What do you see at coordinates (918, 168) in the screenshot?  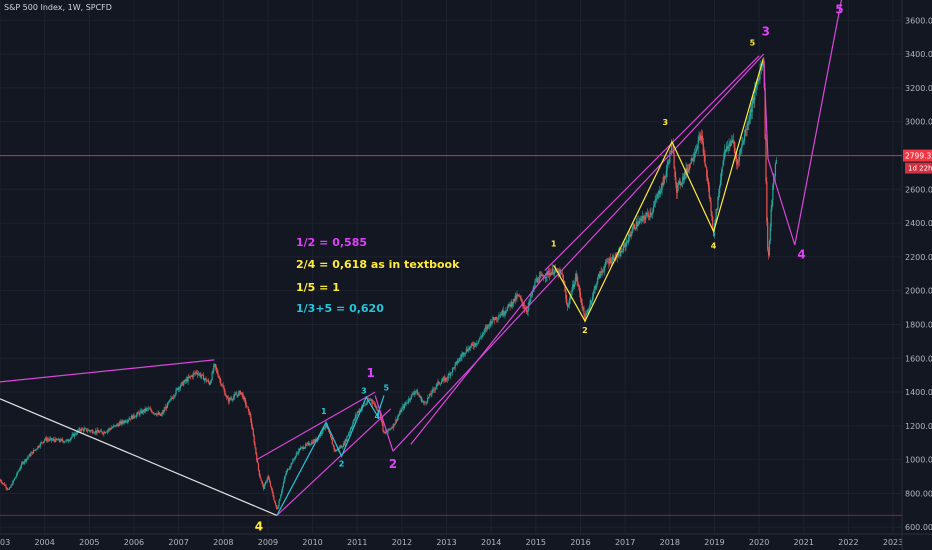 I see `countdown-tag` at bounding box center [918, 168].